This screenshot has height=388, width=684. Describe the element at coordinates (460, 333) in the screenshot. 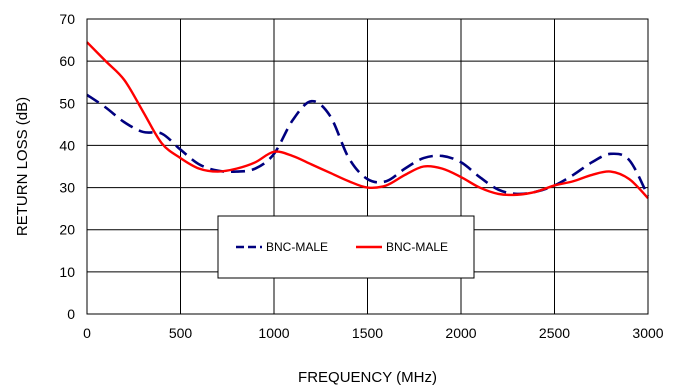

I see `x-tick-label: 2000` at that location.